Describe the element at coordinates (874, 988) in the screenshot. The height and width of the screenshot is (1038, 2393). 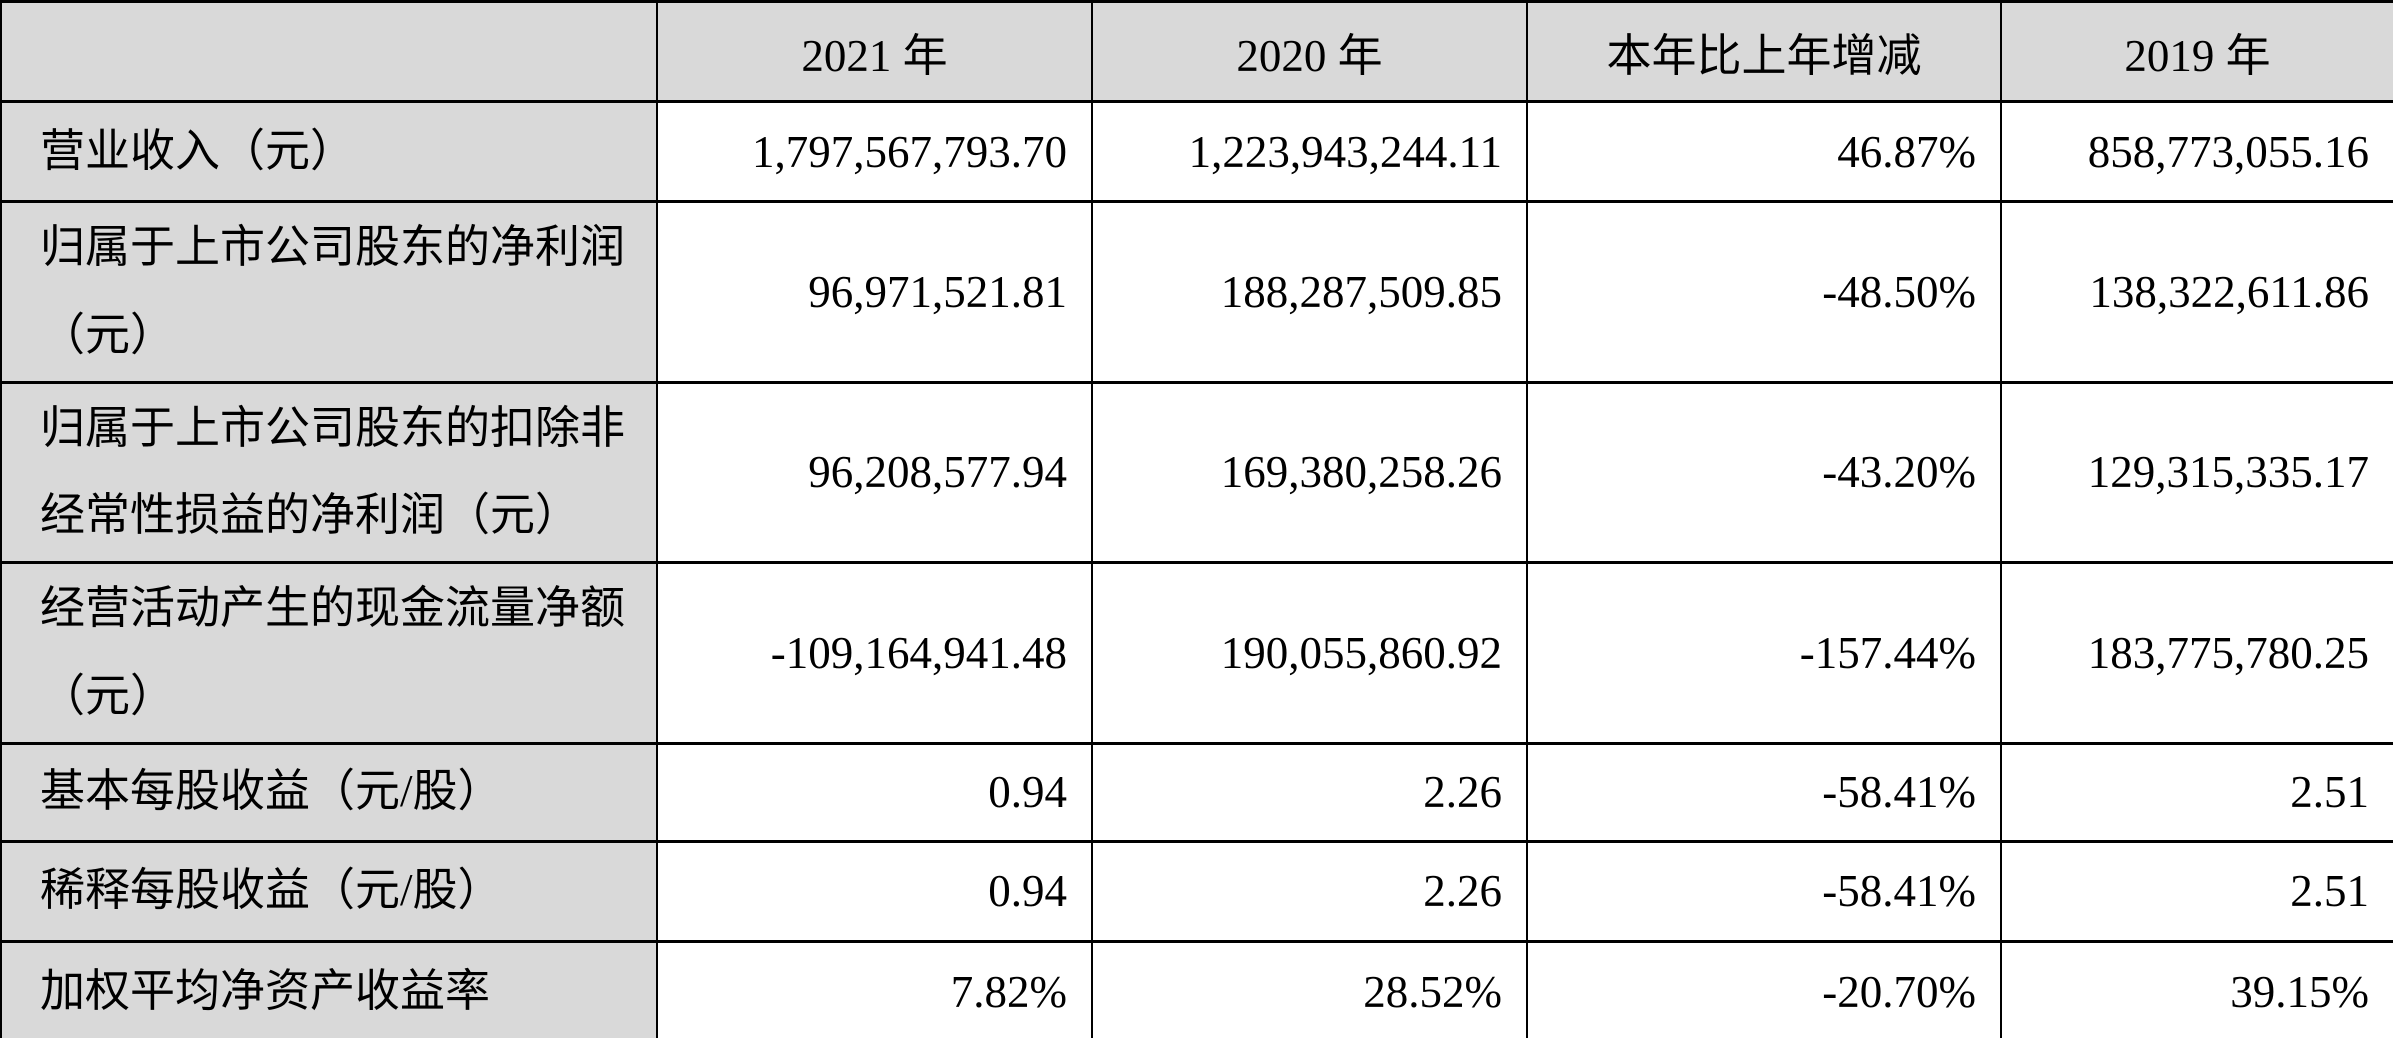
I see `value-cell: 7.82%` at that location.